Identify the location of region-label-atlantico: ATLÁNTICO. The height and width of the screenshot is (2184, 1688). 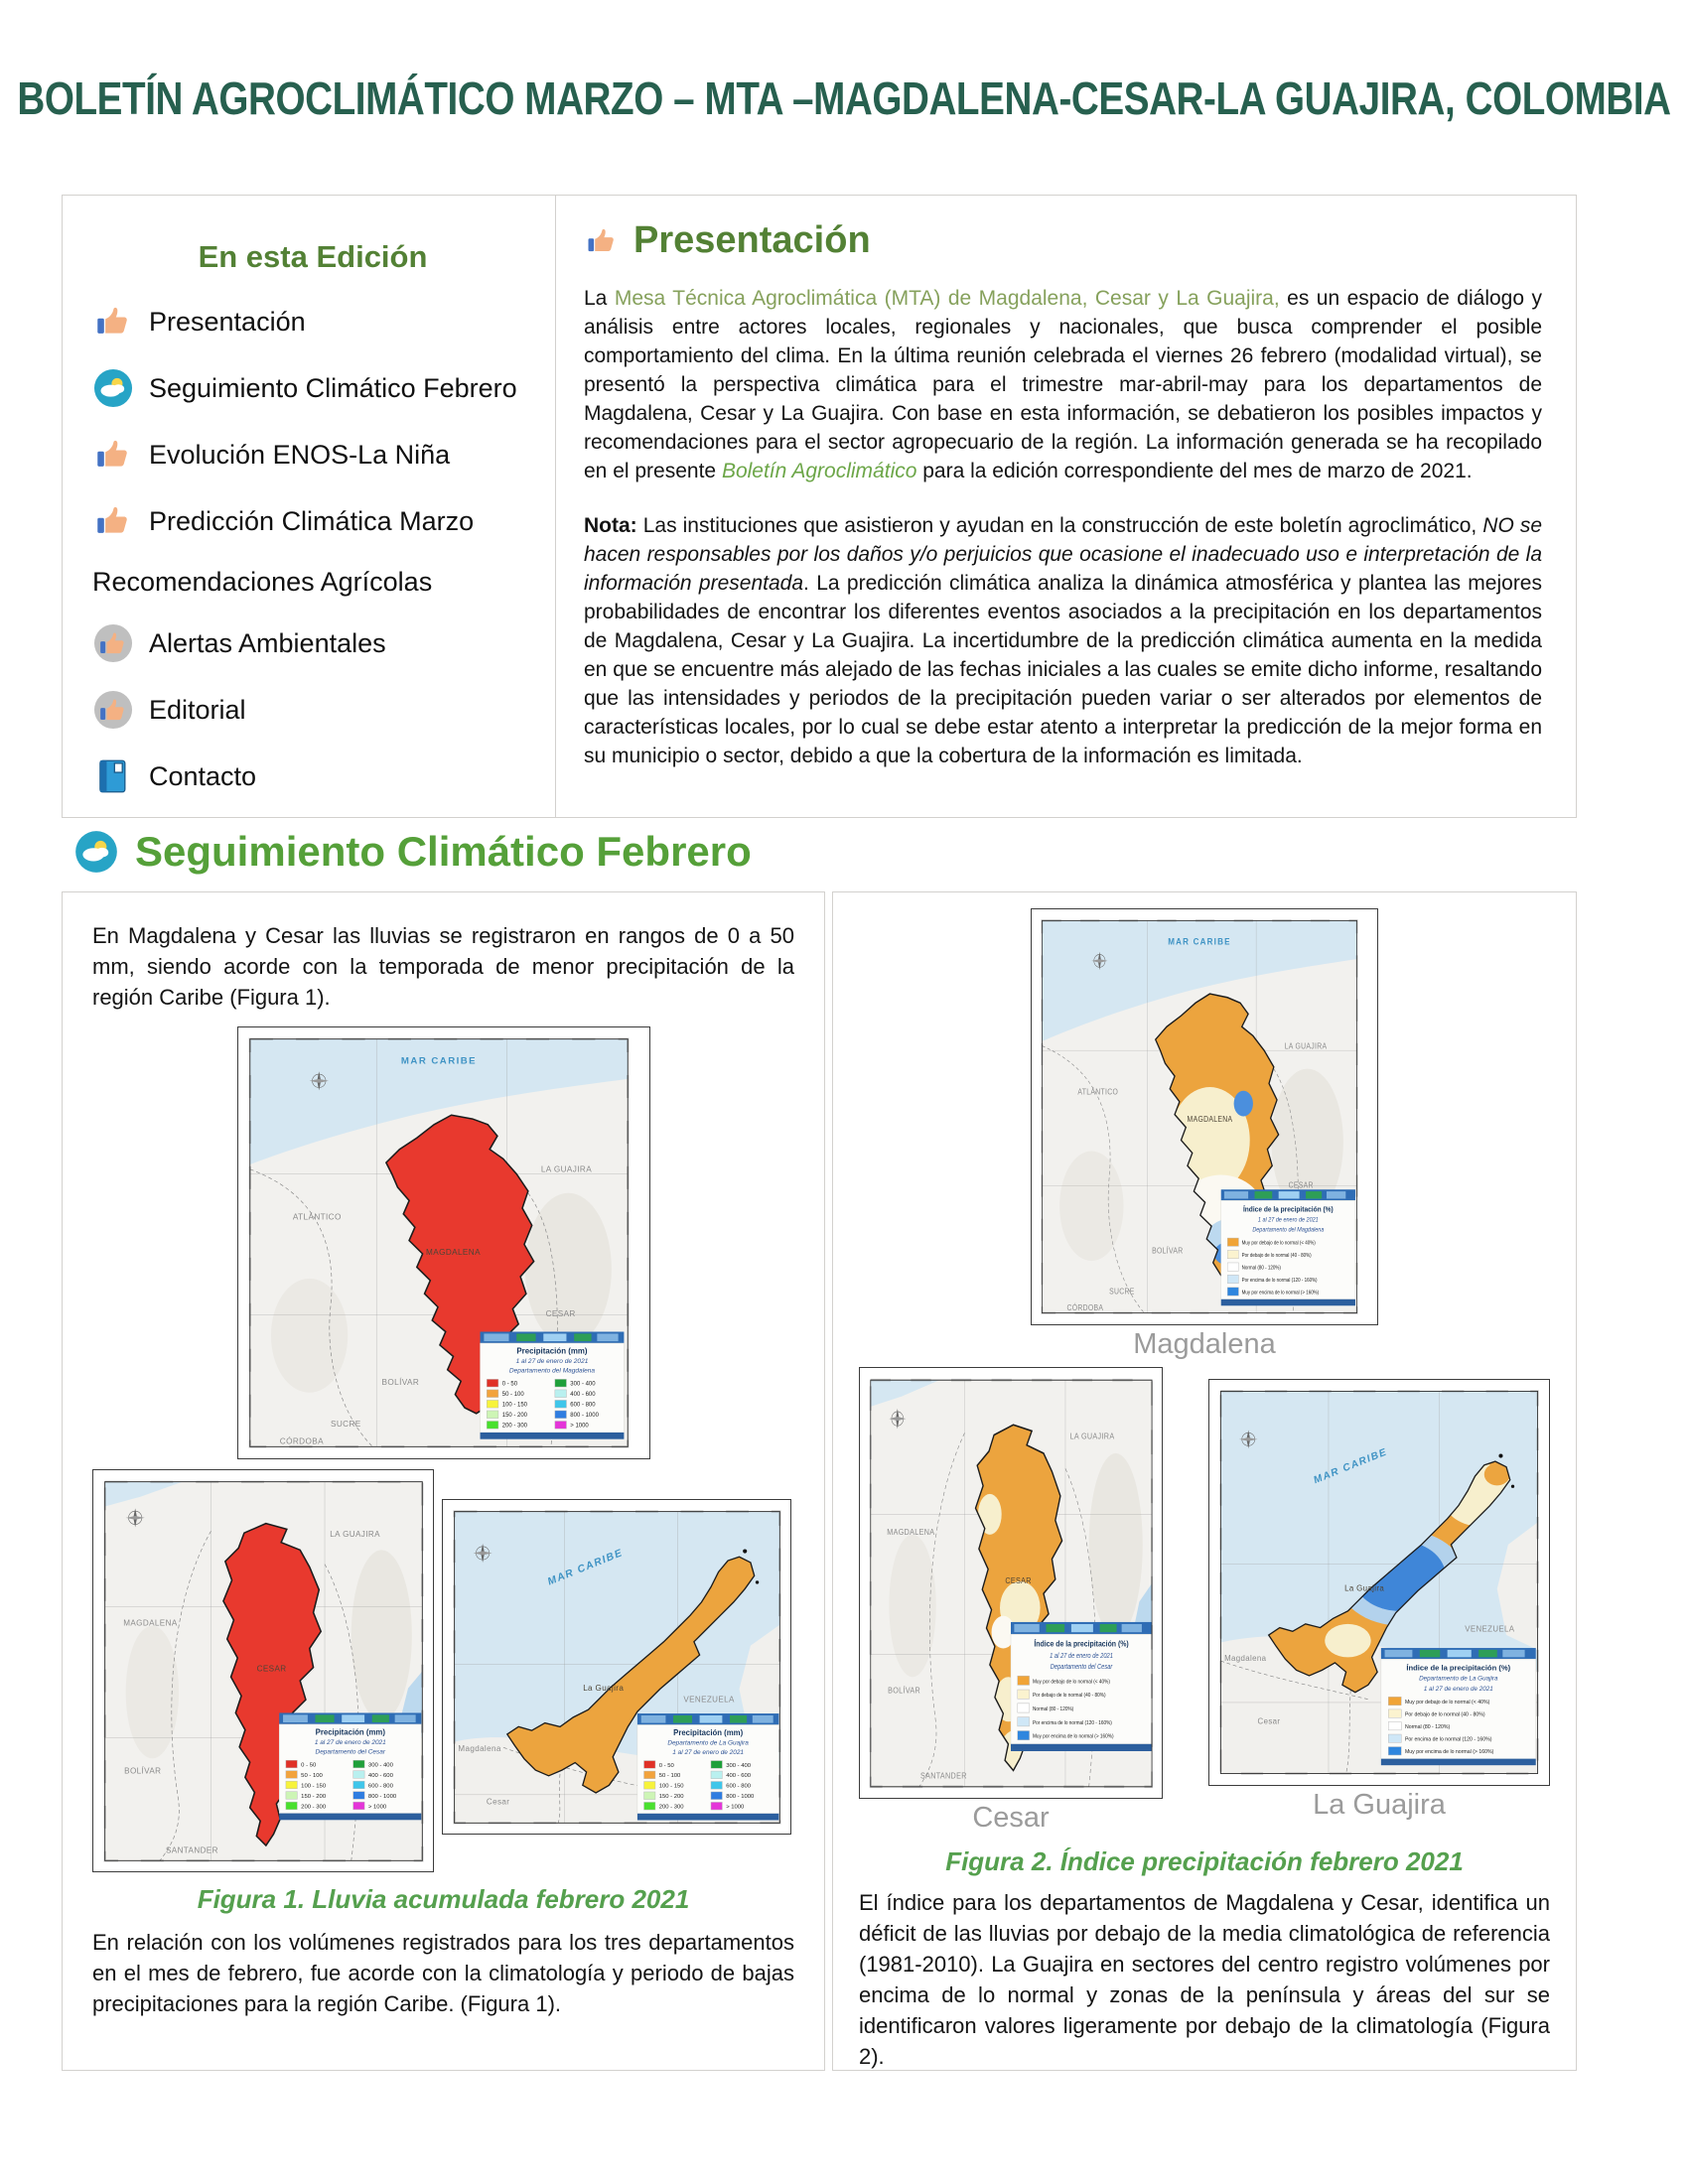
(316, 1217).